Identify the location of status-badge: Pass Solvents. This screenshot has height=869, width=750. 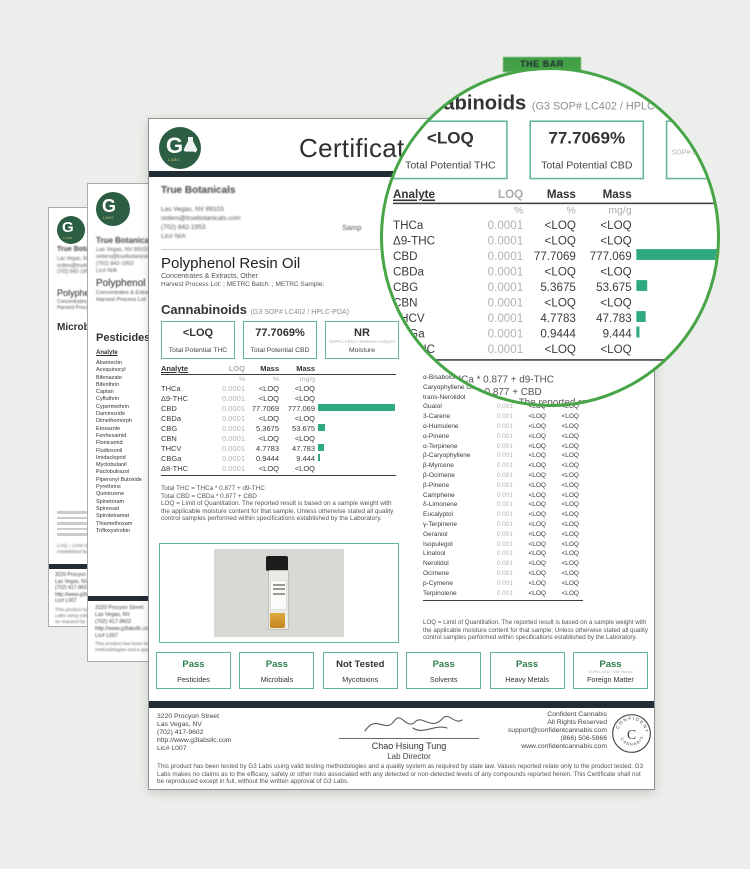
(444, 670).